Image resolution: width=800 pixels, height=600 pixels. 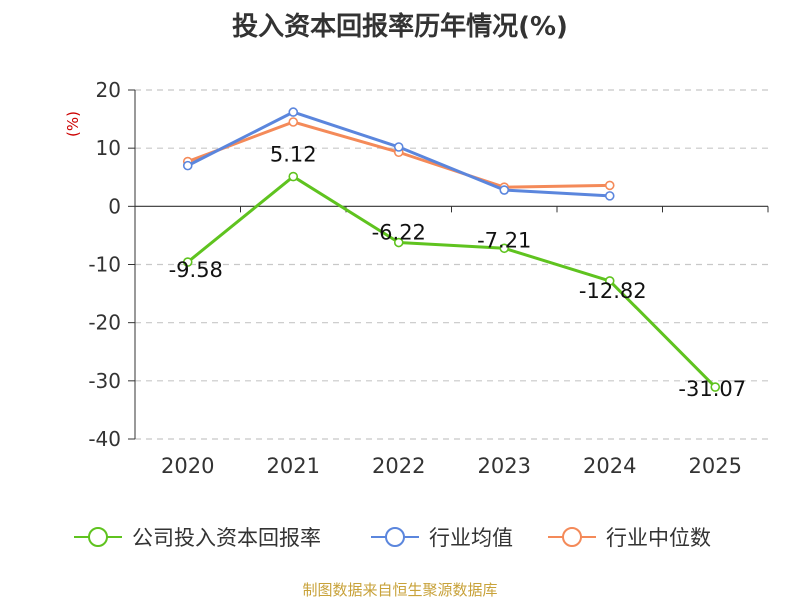 I want to click on data-label: -6.22, so click(x=399, y=233).